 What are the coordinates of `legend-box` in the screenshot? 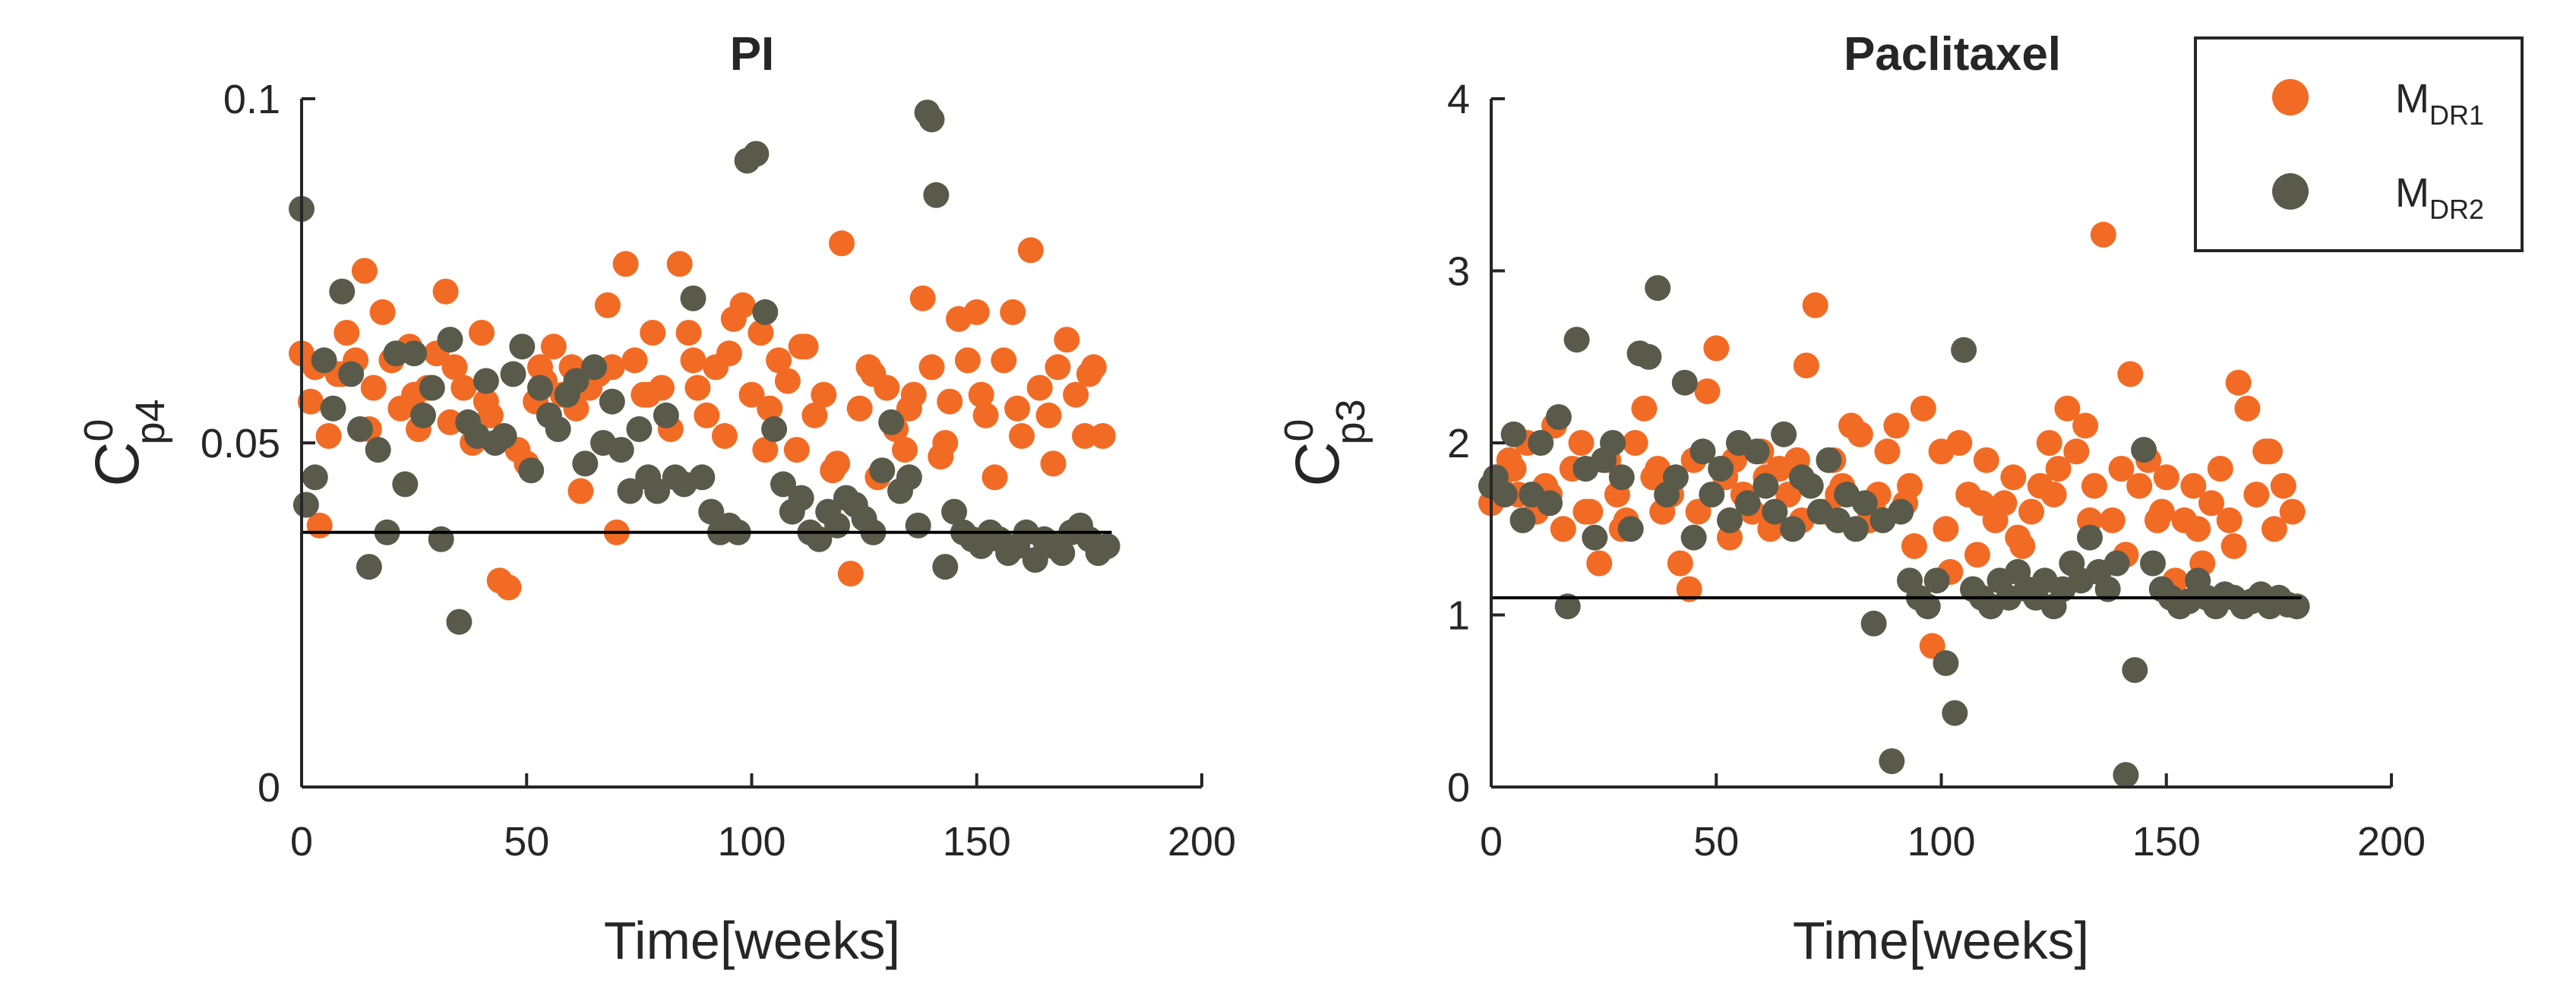 It's located at (2359, 144).